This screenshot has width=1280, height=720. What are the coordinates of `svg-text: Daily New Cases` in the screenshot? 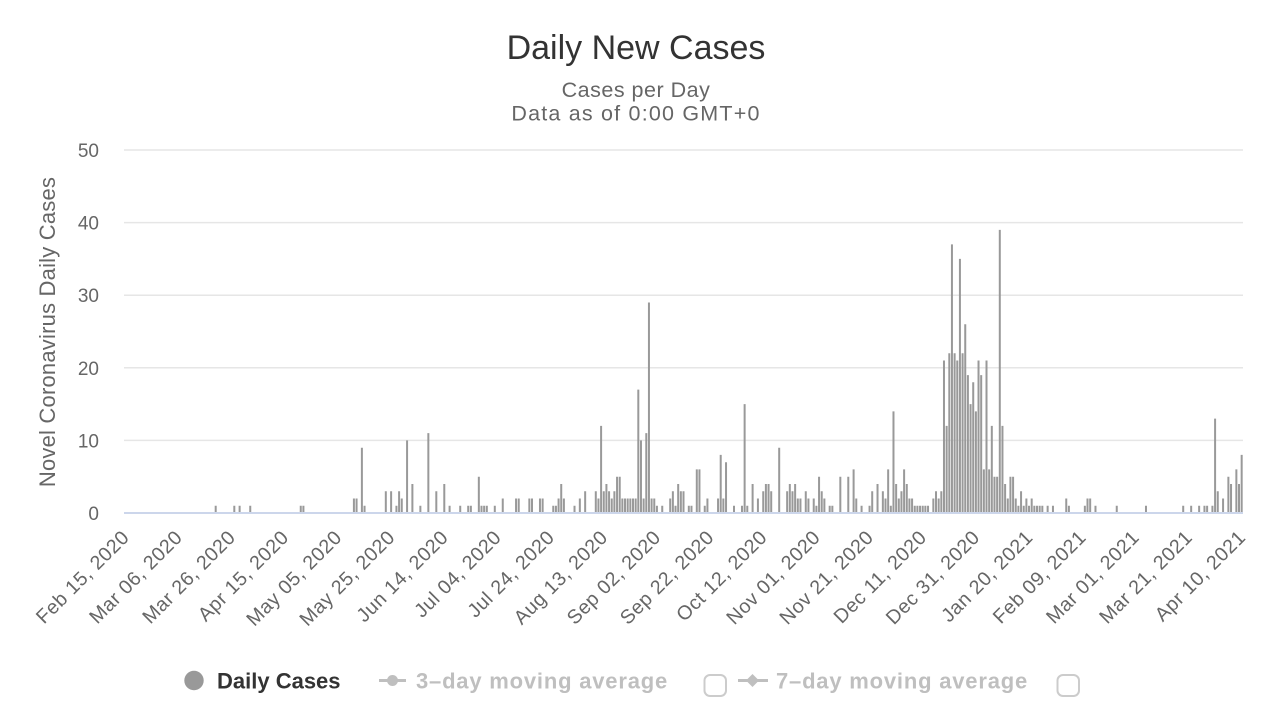 It's located at (636, 48).